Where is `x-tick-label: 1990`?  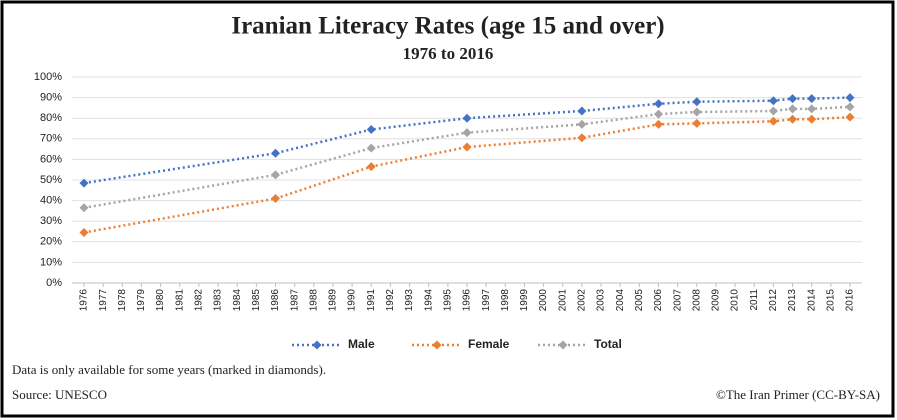
x-tick-label: 1990 is located at coordinates (352, 300).